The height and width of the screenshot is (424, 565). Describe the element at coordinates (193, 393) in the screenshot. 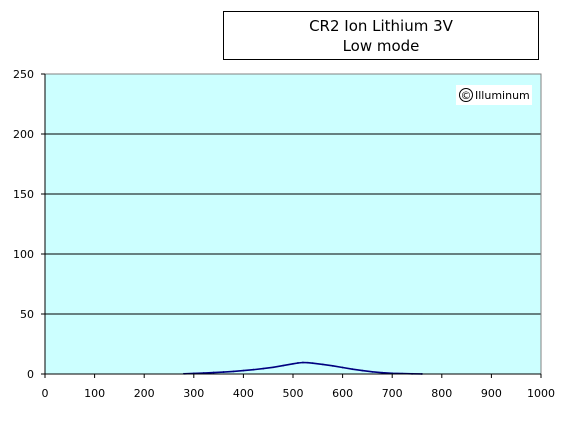

I see `x-tick-label-300: 300` at that location.